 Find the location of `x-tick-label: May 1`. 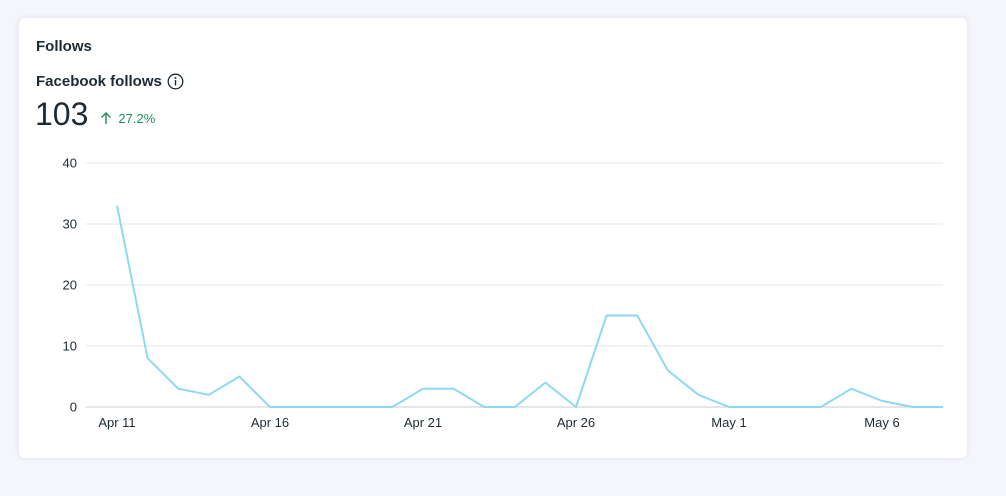

x-tick-label: May 1 is located at coordinates (728, 422).